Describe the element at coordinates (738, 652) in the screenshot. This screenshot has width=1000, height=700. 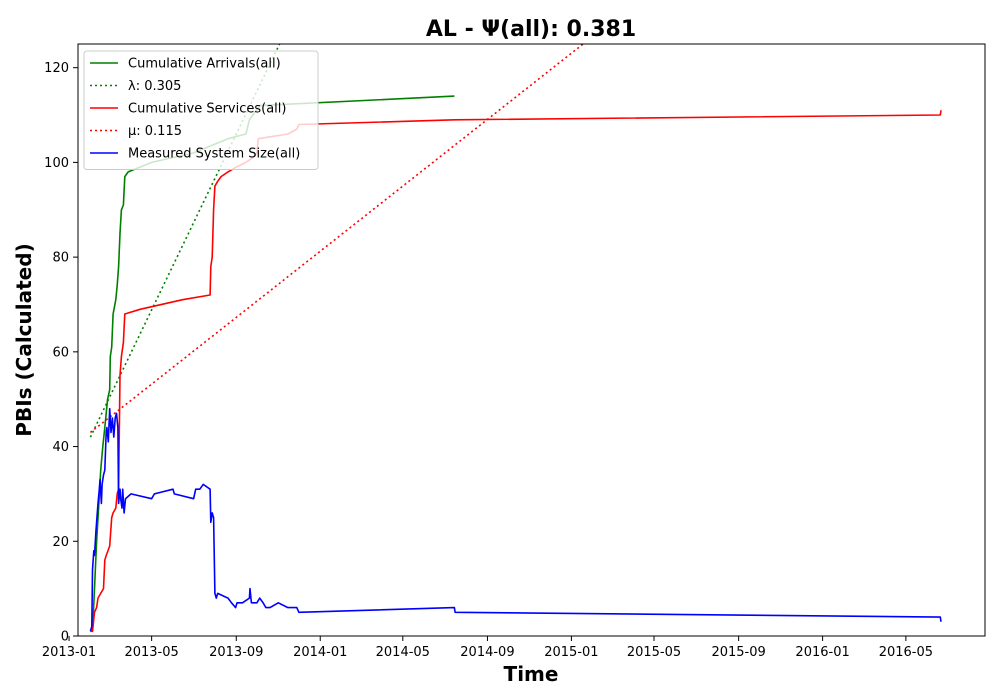
I see `x-tick-label: 2015-09` at that location.